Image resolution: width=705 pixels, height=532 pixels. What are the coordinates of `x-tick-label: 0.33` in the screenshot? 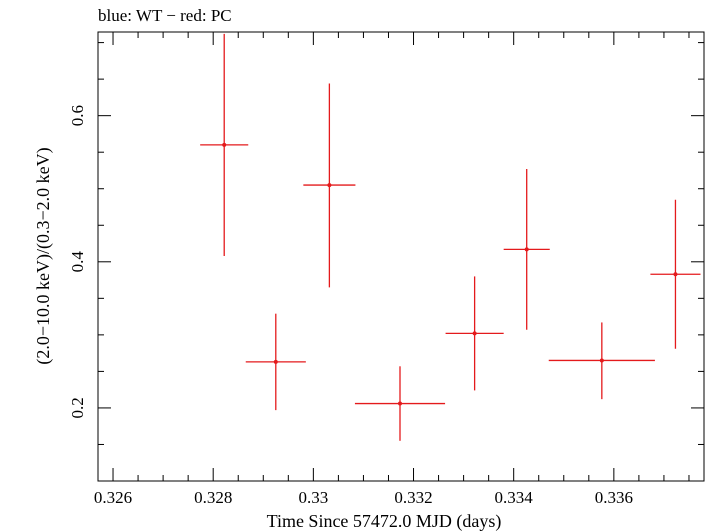 It's located at (313, 497).